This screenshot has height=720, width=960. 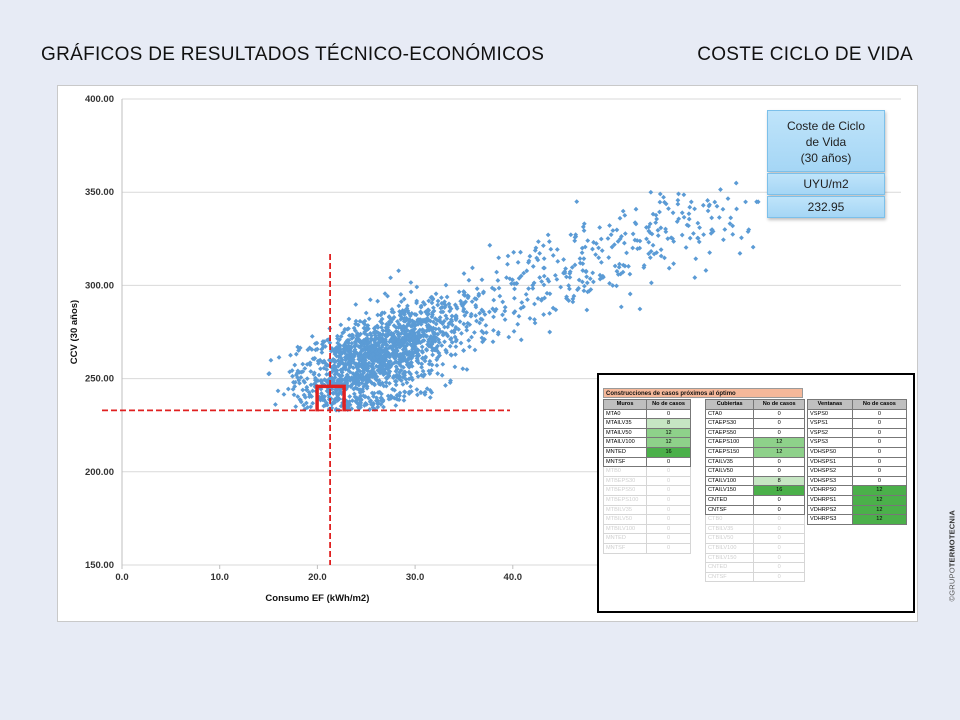 What do you see at coordinates (729, 577) in the screenshot?
I see `construction-name: CNTSF` at bounding box center [729, 577].